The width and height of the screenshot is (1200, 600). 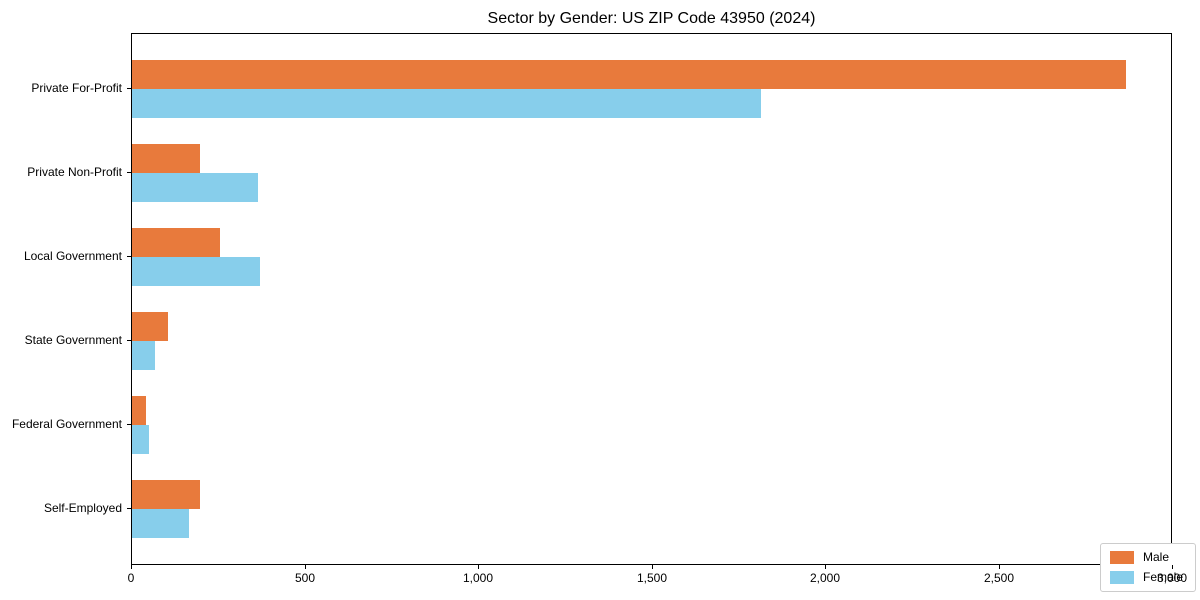 What do you see at coordinates (74, 172) in the screenshot?
I see `ytick-label-private-non-profit: Private Non-Profit` at bounding box center [74, 172].